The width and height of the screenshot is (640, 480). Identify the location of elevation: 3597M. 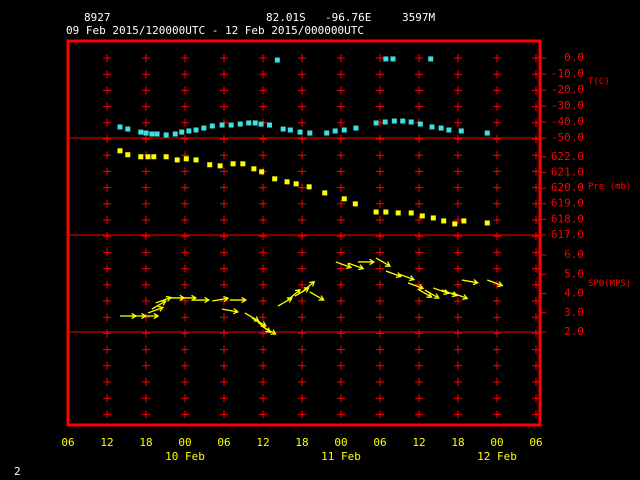
(418, 17).